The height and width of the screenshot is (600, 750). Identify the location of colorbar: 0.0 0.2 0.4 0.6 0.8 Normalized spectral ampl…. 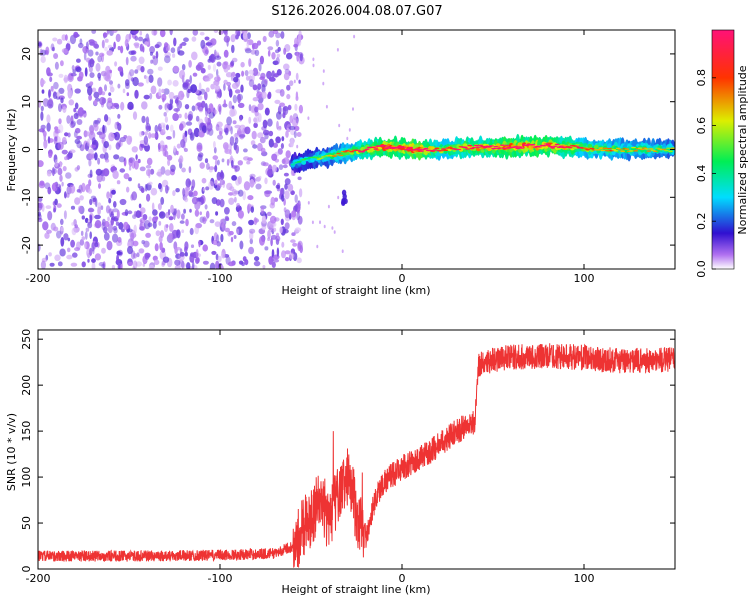
(722, 153).